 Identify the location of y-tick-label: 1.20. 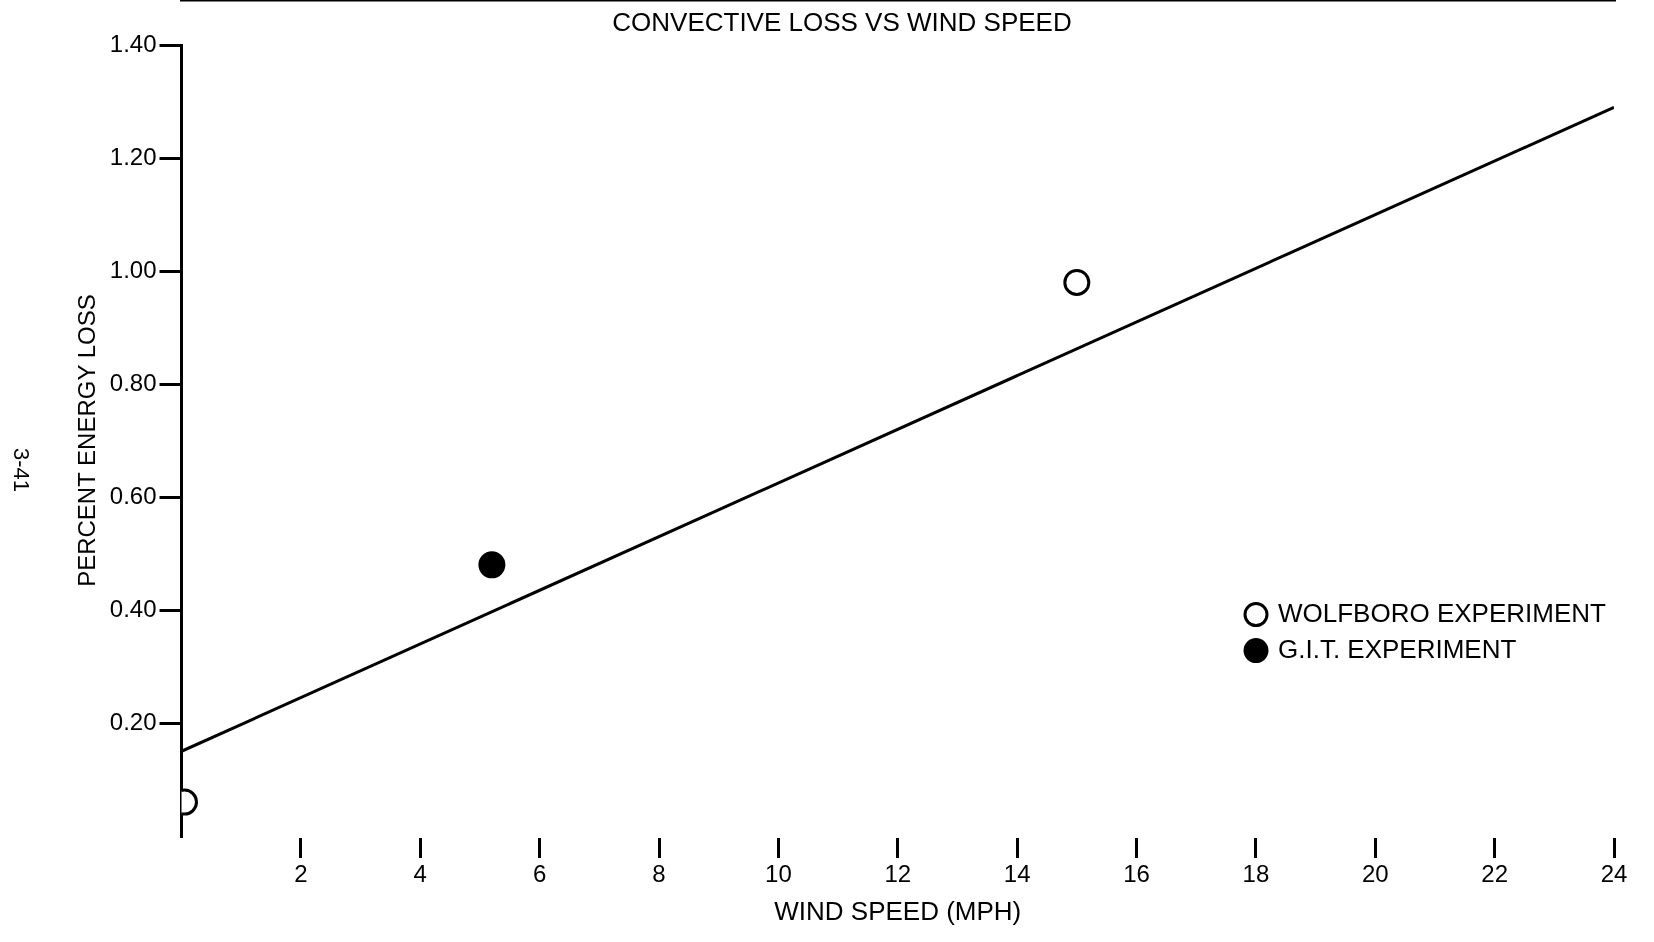
(133, 156).